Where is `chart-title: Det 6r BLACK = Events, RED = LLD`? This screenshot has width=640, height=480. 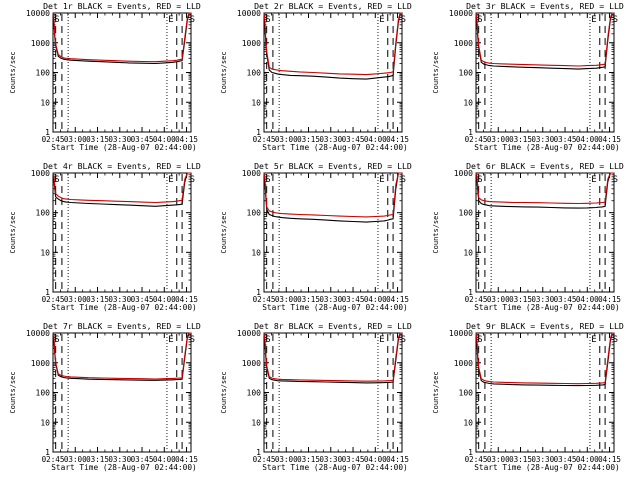 chart-title: Det 6r BLACK = Events, RED = LLD is located at coordinates (545, 166).